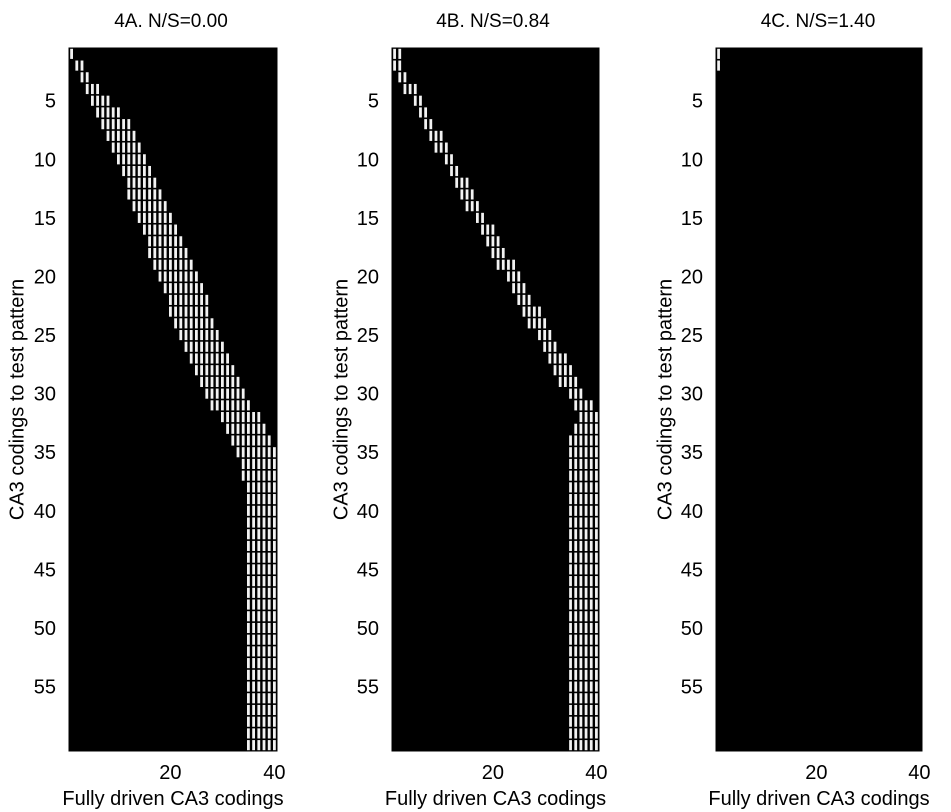  Describe the element at coordinates (368, 512) in the screenshot. I see `y-tick-label: 40` at that location.